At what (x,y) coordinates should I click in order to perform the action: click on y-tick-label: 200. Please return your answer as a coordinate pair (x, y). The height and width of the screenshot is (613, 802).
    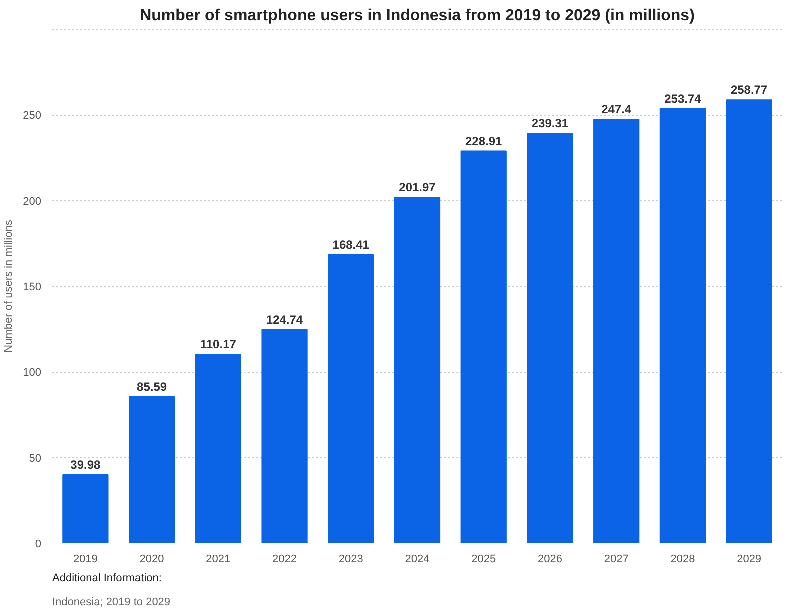
    Looking at the image, I should click on (32, 202).